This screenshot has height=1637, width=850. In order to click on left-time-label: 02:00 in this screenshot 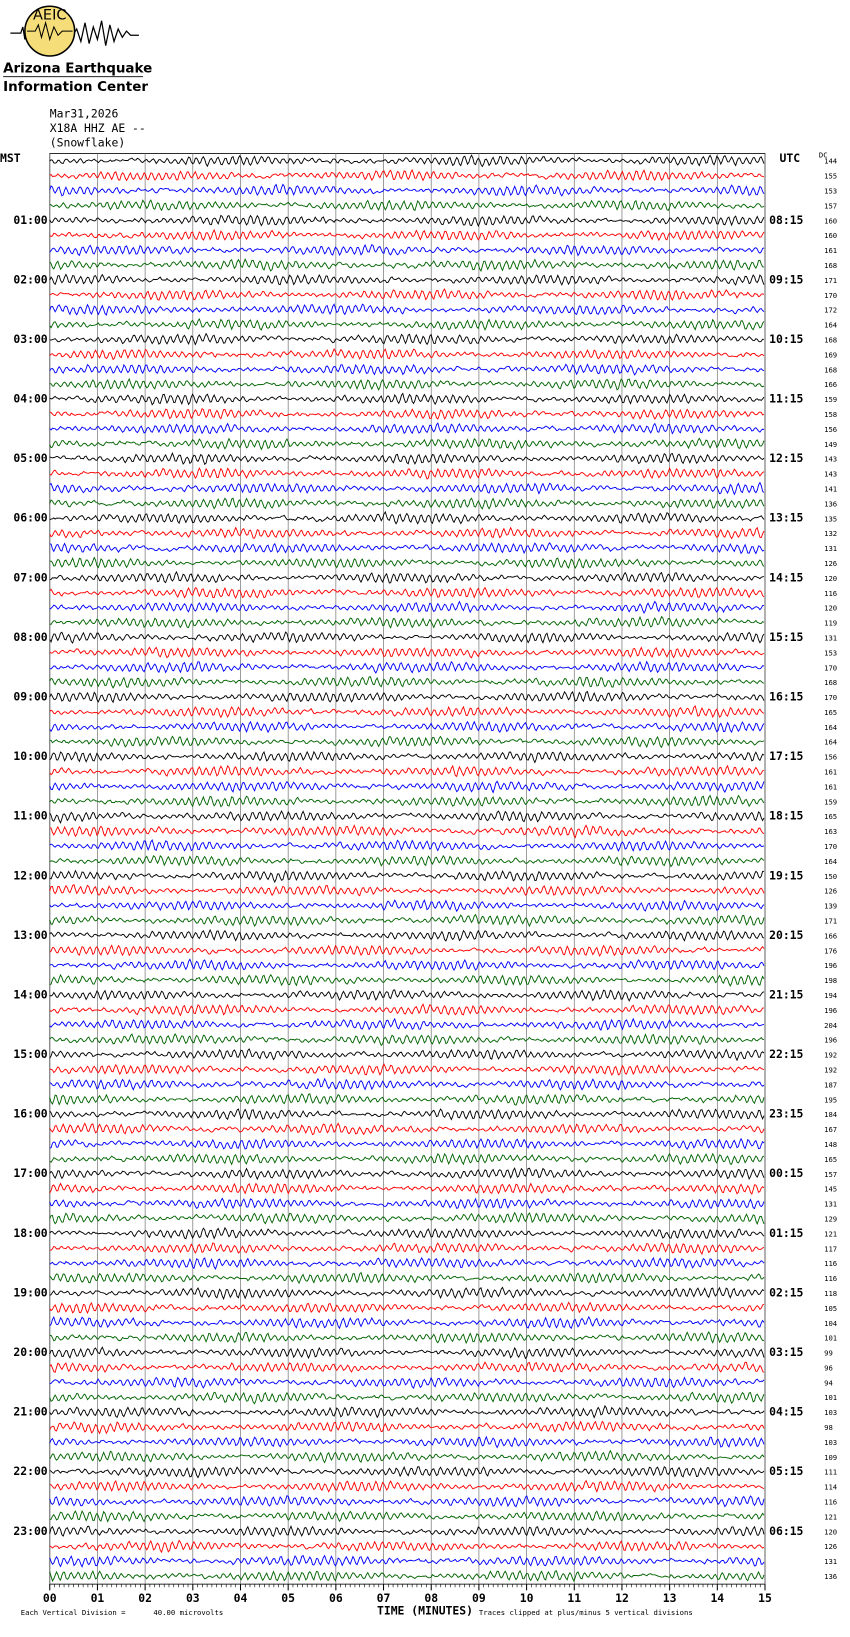, I will do `click(30, 279)`.